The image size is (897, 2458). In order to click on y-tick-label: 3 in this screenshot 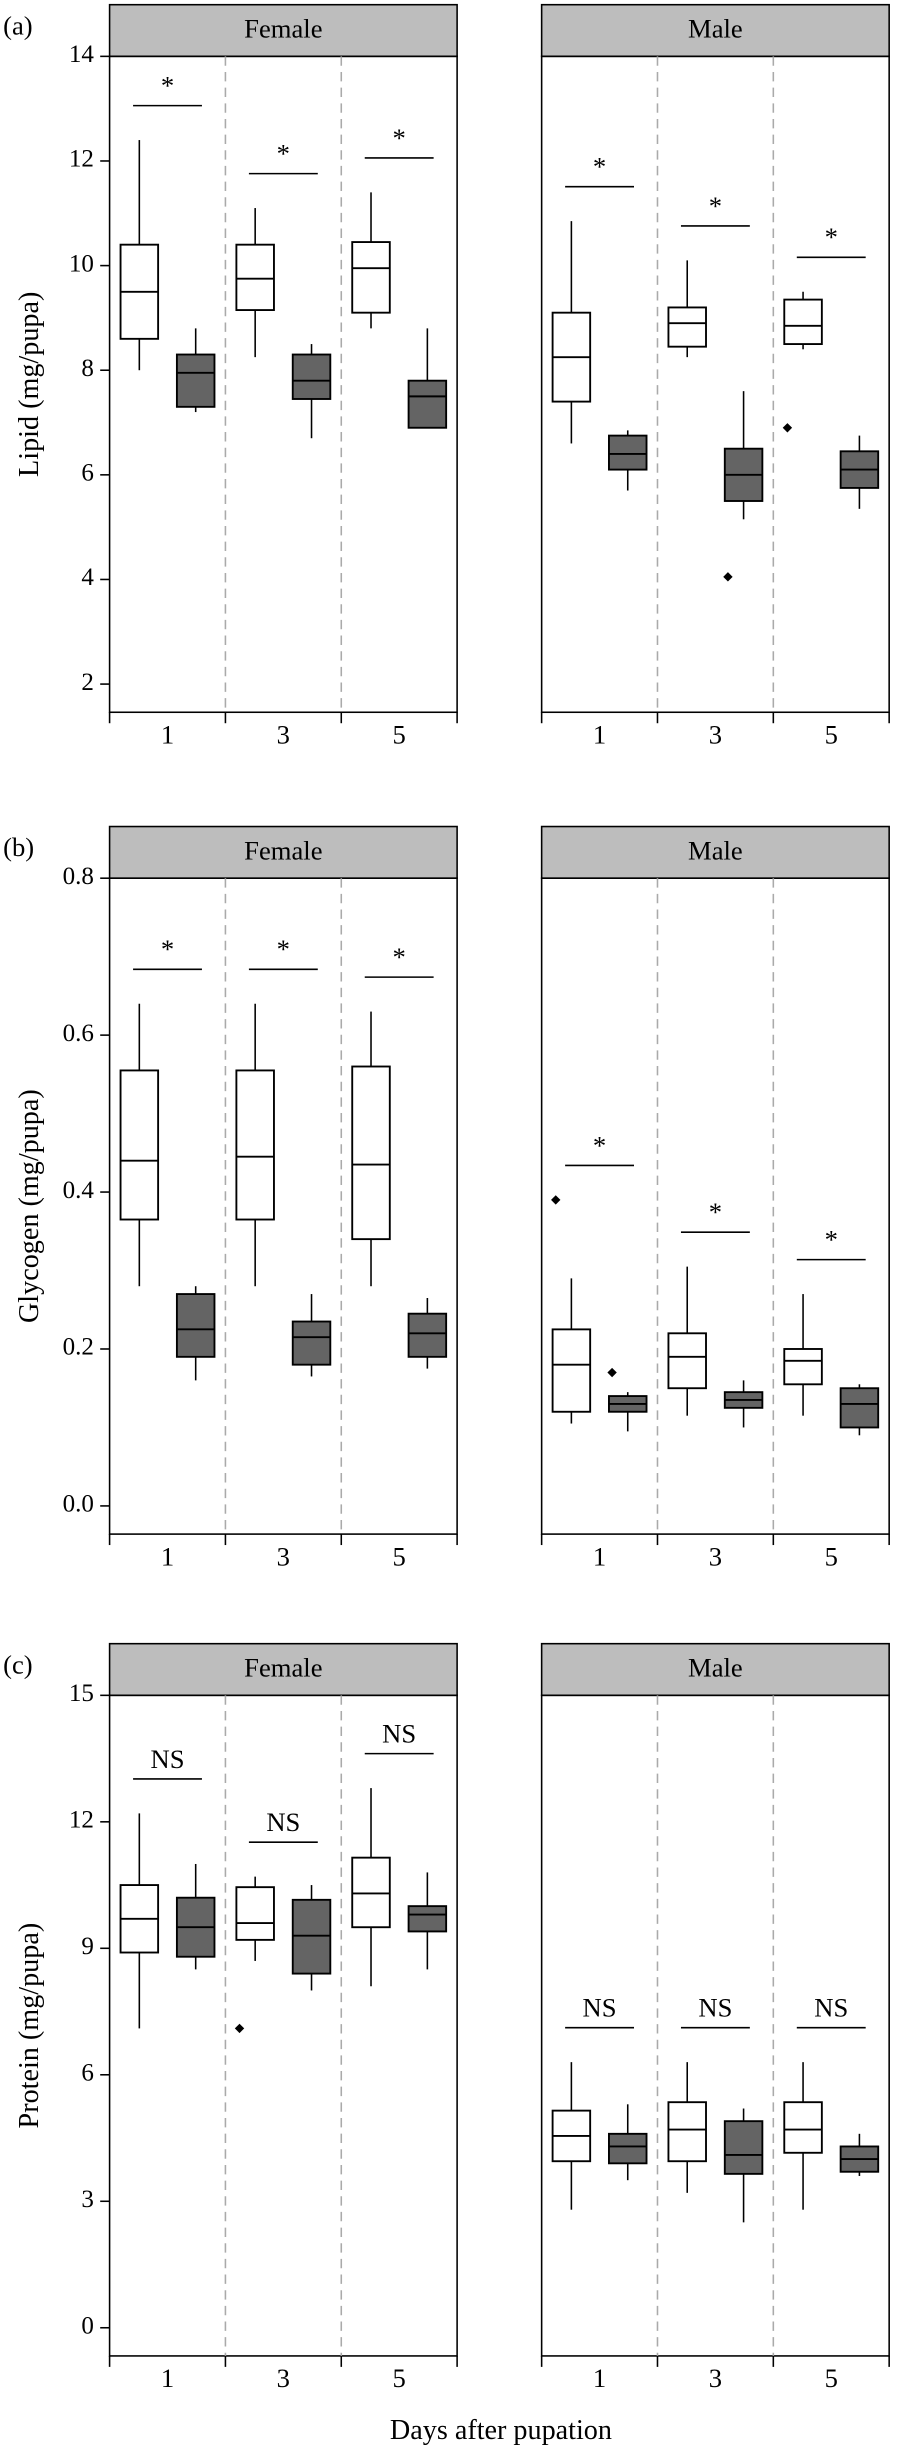, I will do `click(87, 2199)`.